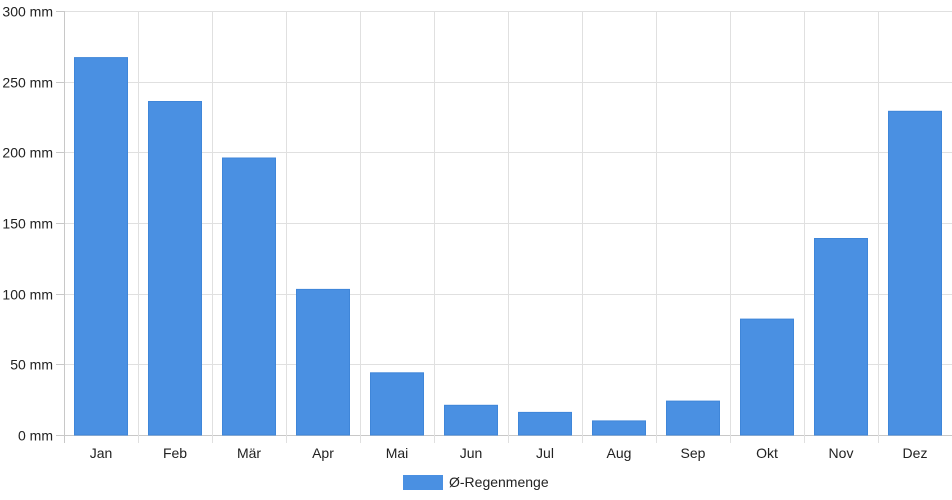 The image size is (952, 500). What do you see at coordinates (841, 337) in the screenshot?
I see `bar-nov` at bounding box center [841, 337].